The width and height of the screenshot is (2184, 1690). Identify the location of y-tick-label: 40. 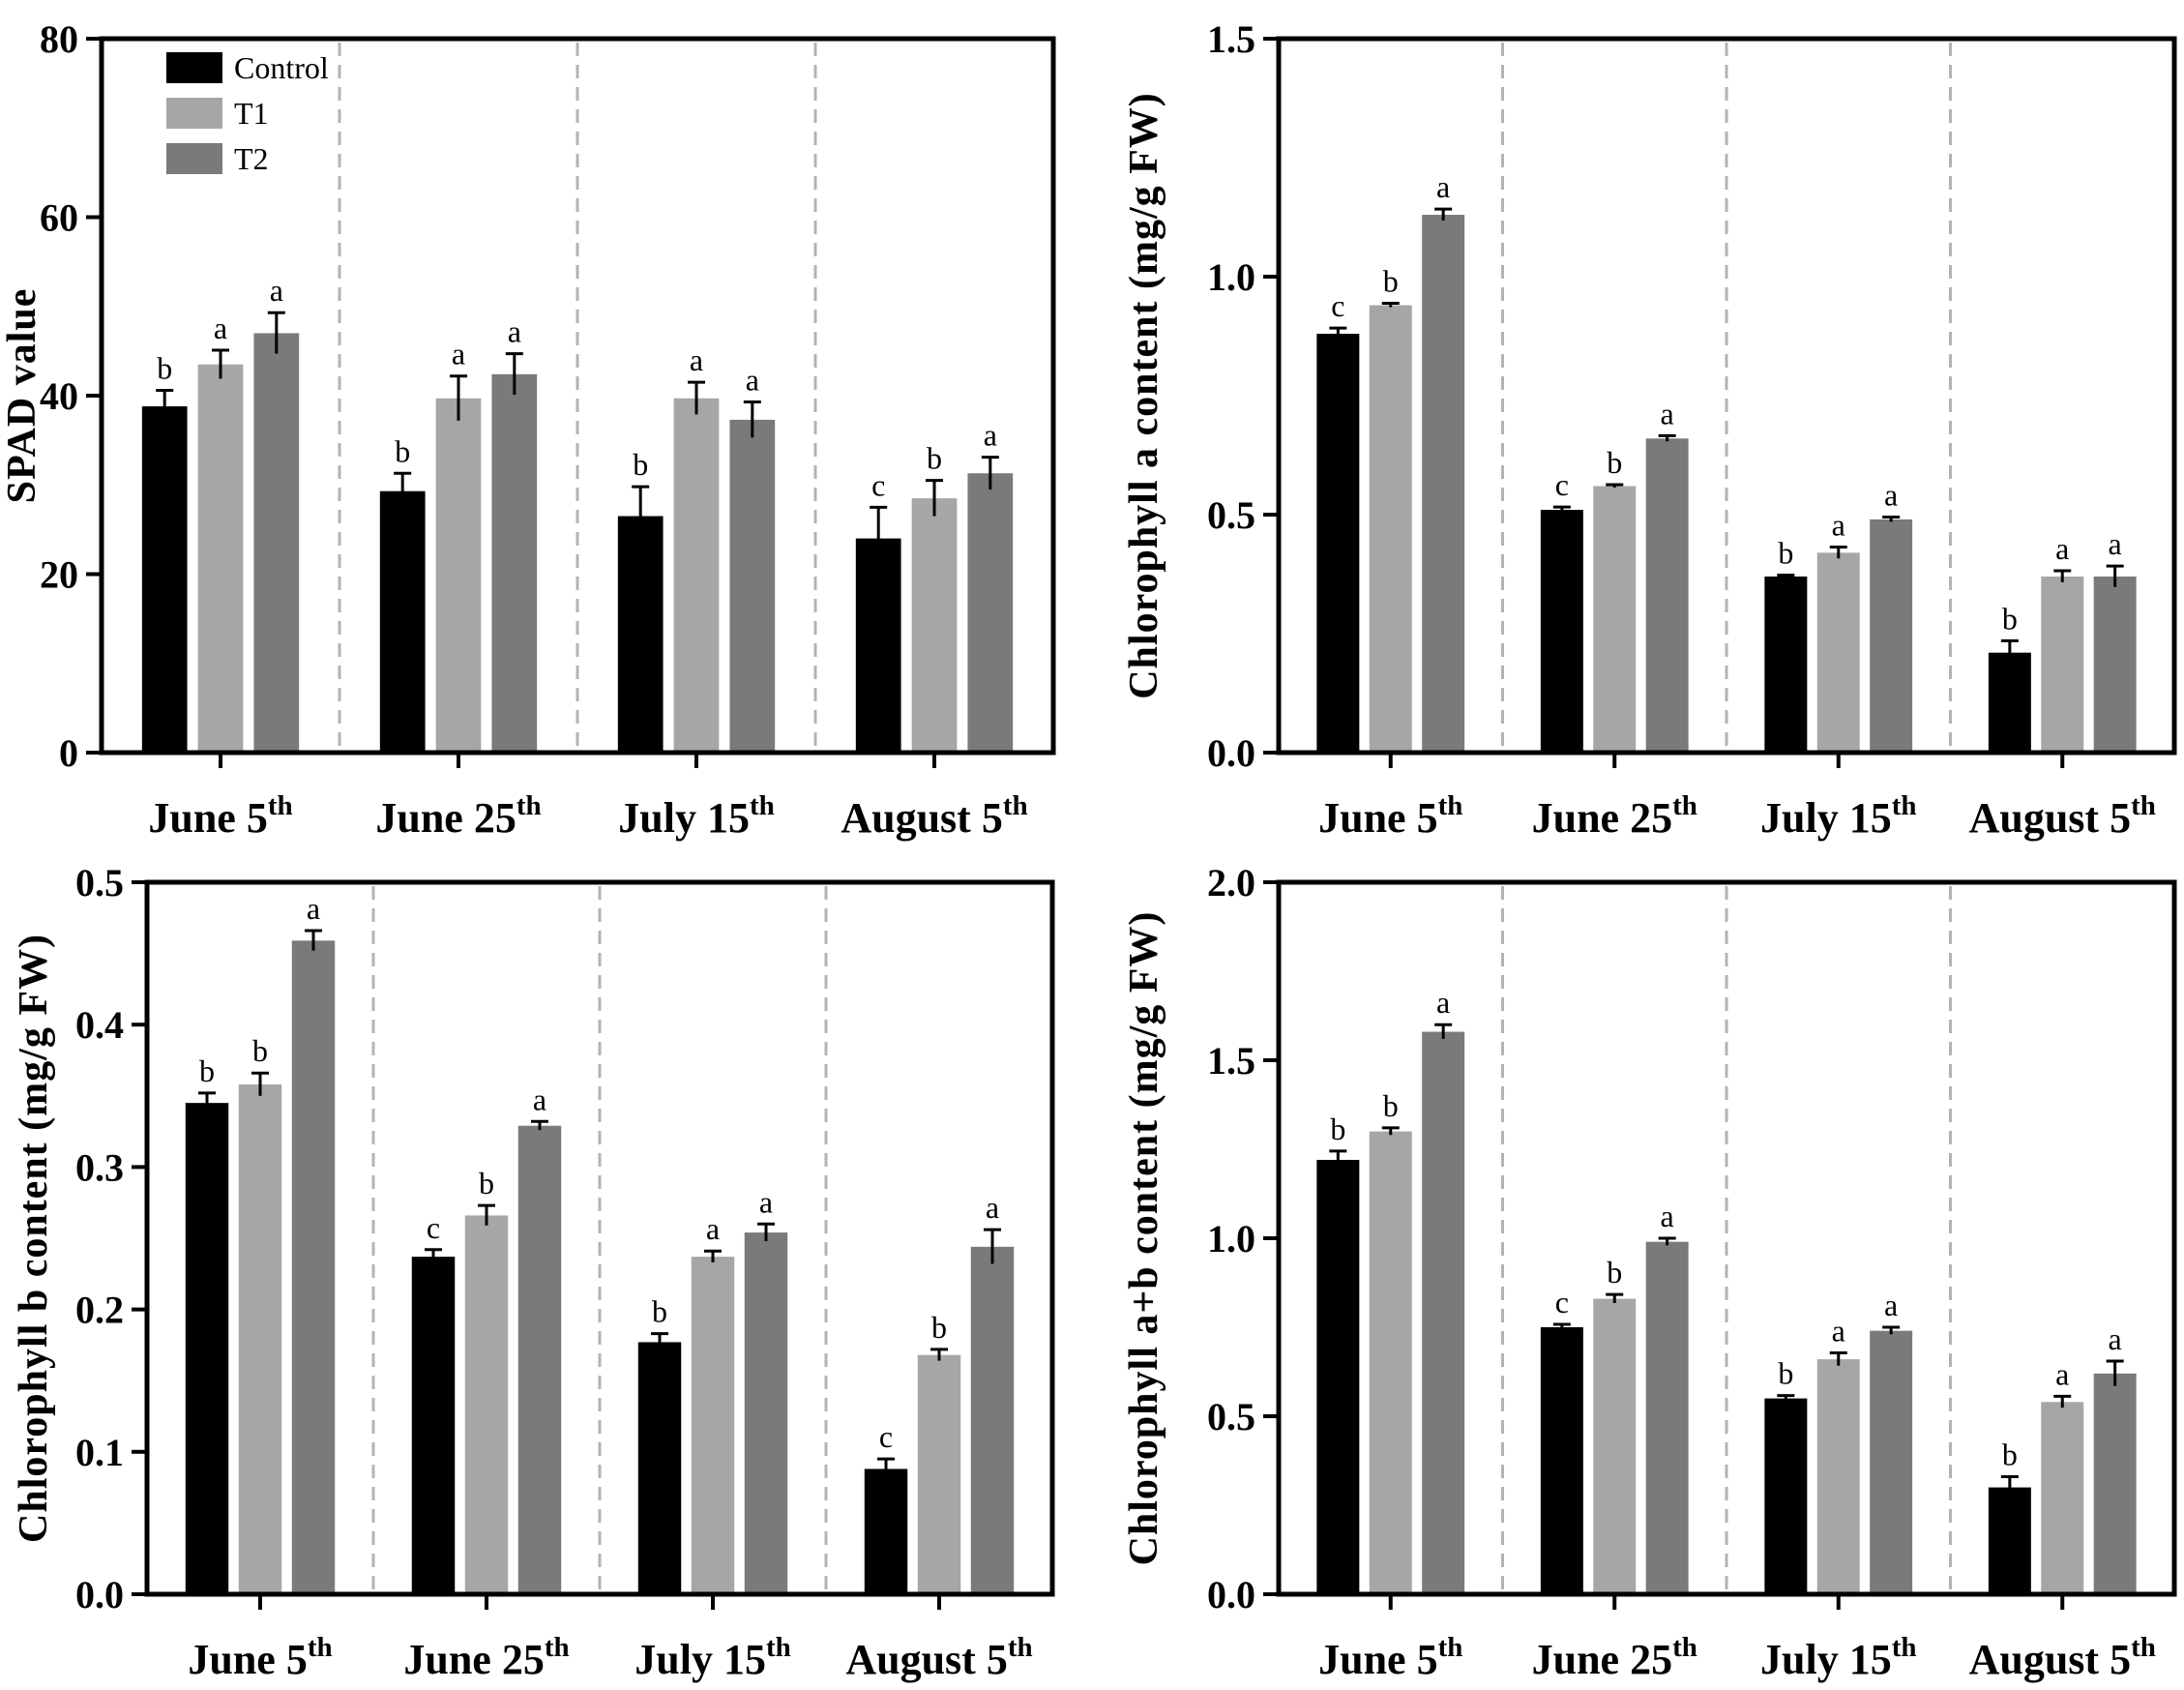
(59, 396).